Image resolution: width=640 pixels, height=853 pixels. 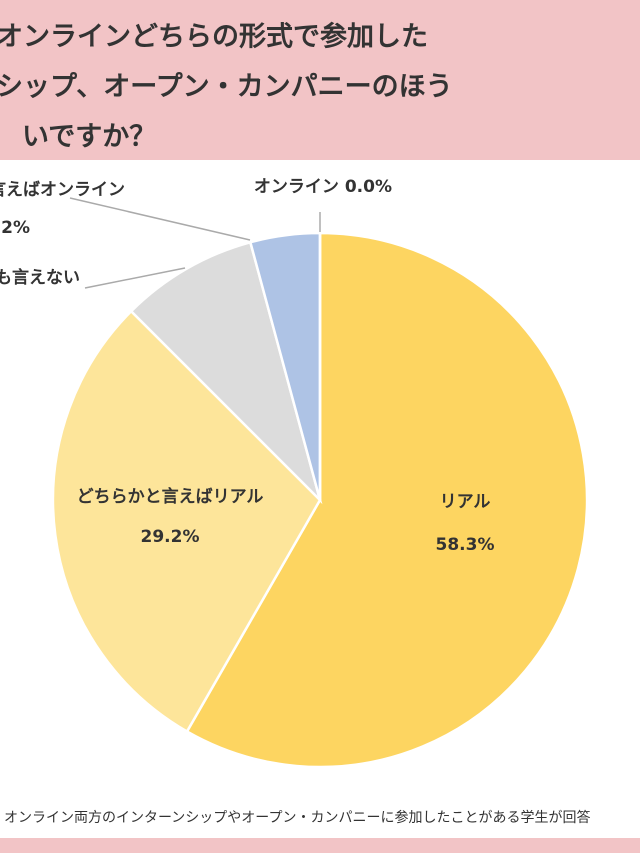 I want to click on slice-name: オンライン, so click(x=296, y=187).